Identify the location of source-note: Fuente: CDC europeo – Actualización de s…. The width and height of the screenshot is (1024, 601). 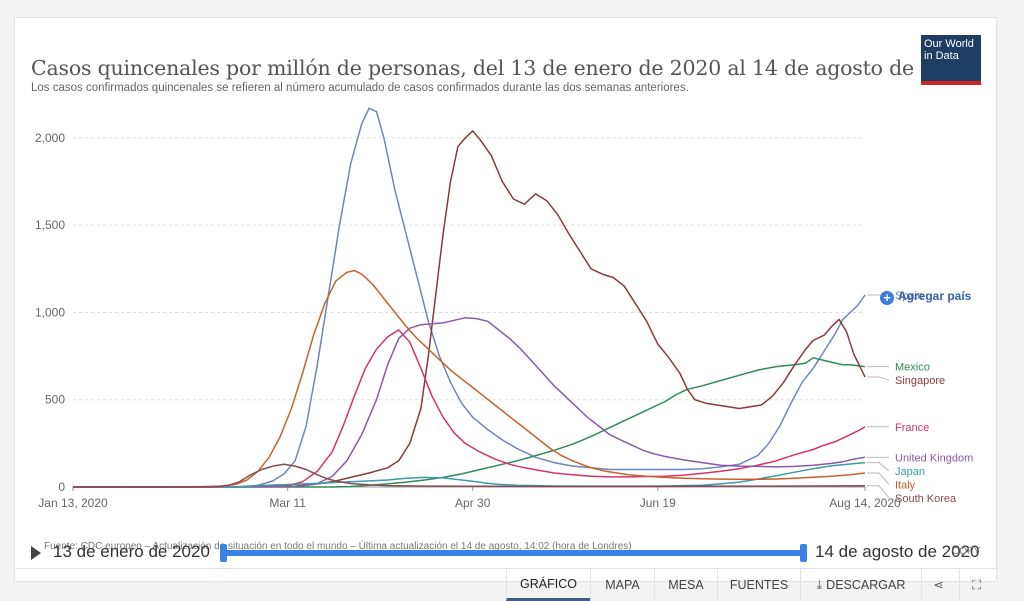
(338, 546).